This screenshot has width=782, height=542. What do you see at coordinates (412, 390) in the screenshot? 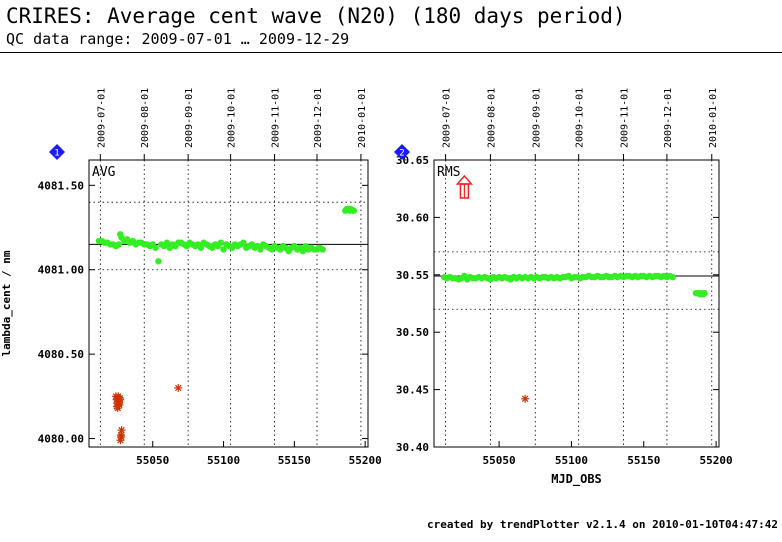
I see `y-tick-label: 30.45` at bounding box center [412, 390].